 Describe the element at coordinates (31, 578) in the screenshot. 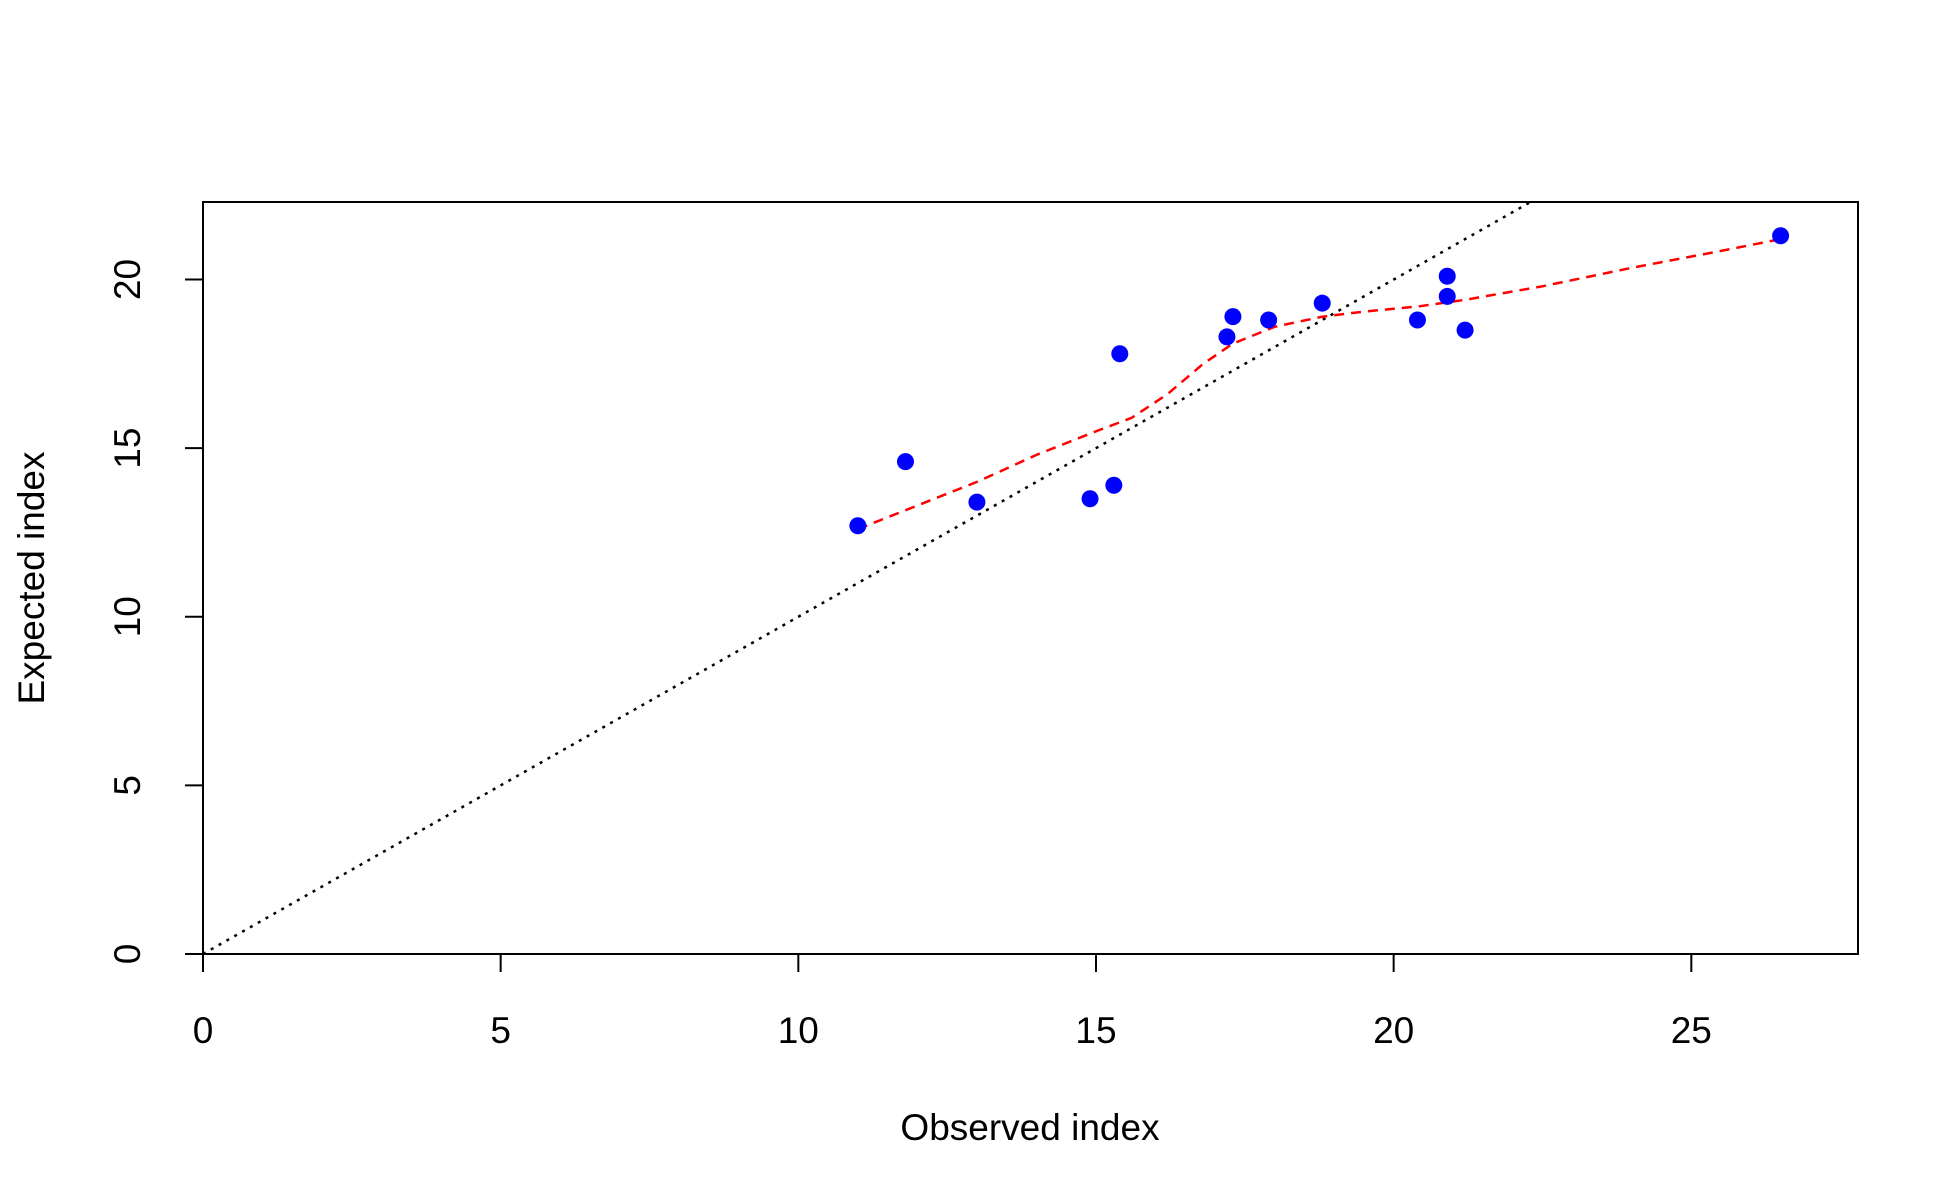

I see `y-axis-label: Expected index` at that location.